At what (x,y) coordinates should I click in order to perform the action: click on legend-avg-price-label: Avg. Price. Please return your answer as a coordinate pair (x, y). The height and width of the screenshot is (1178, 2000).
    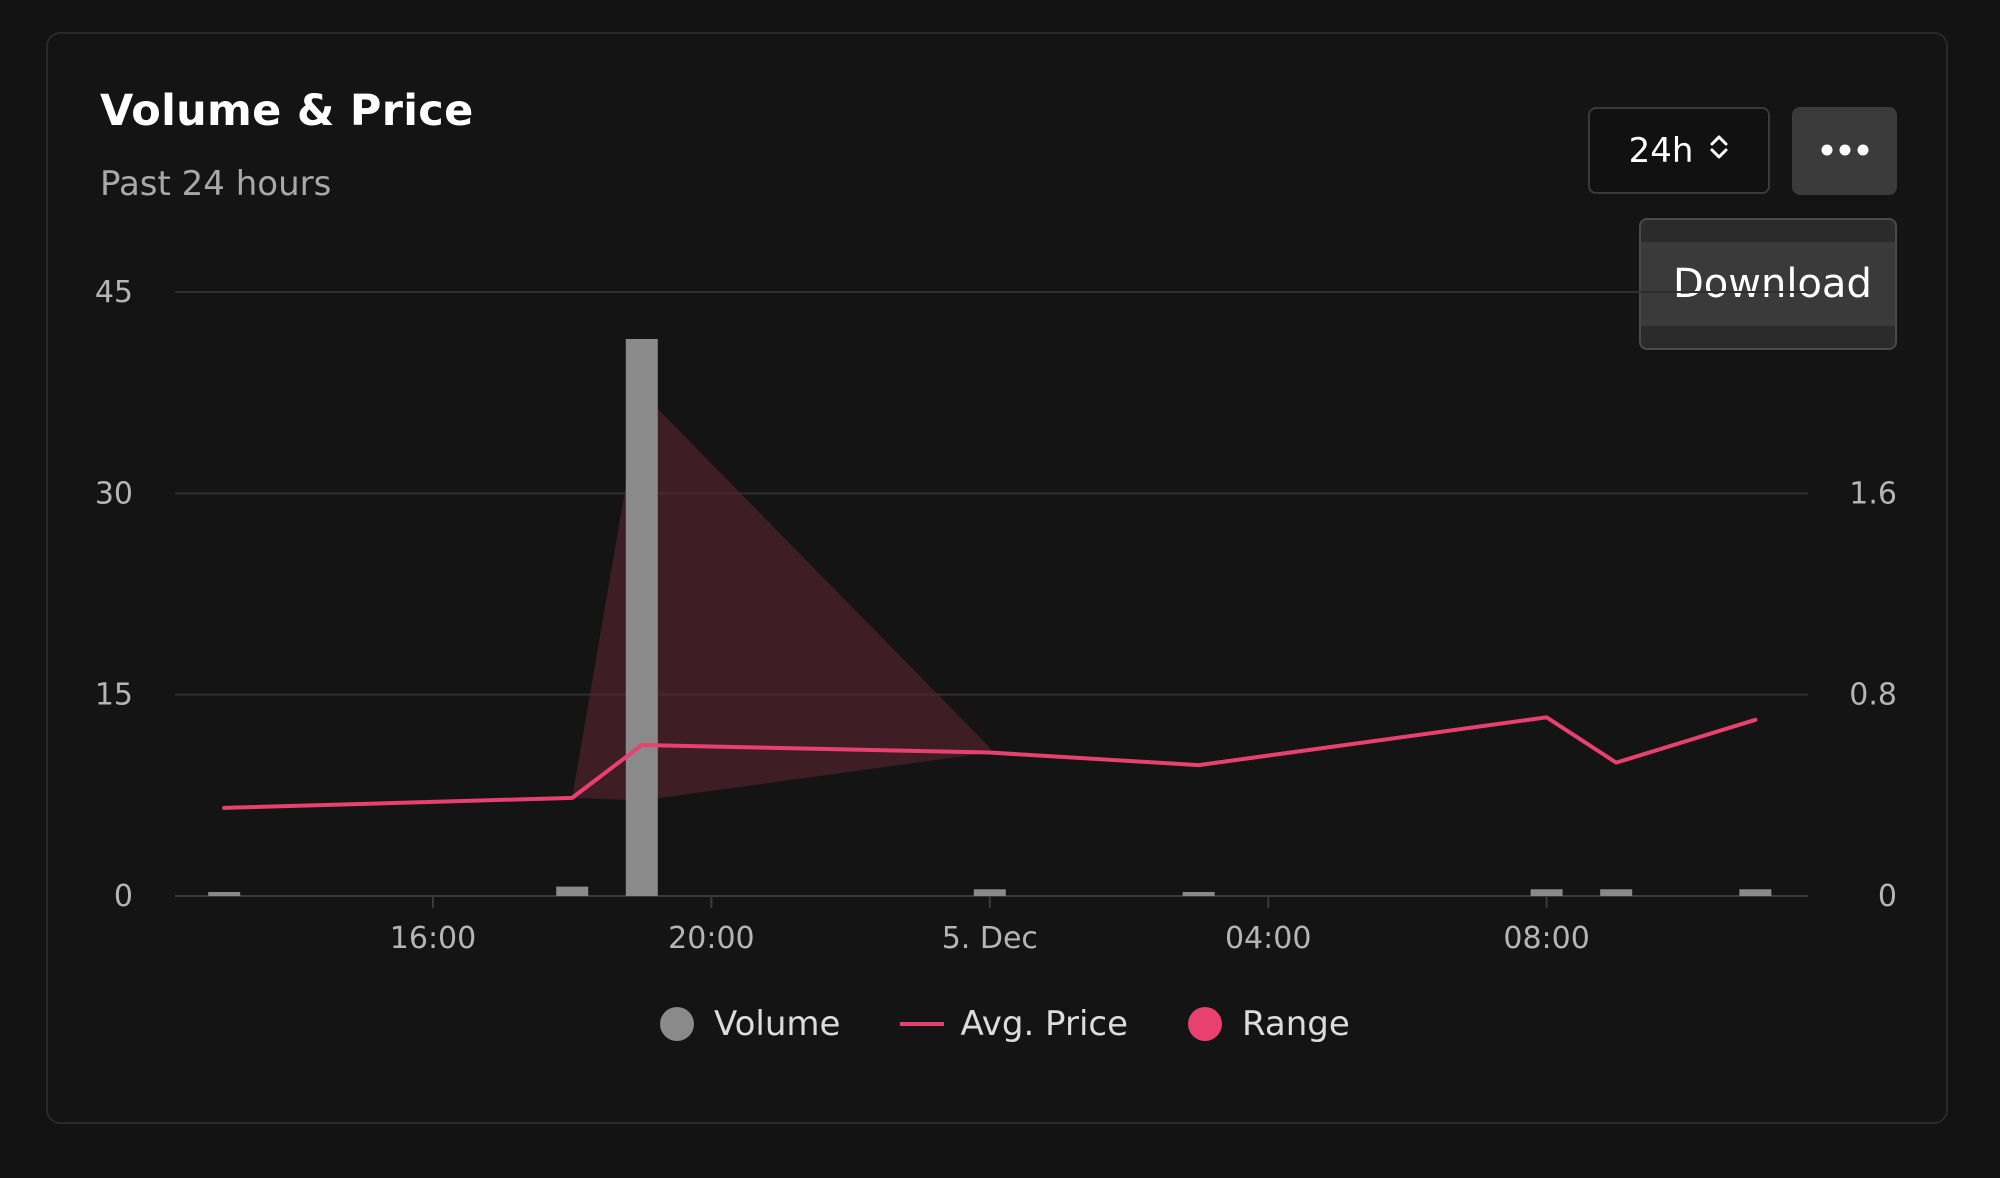
    Looking at the image, I should click on (1044, 1024).